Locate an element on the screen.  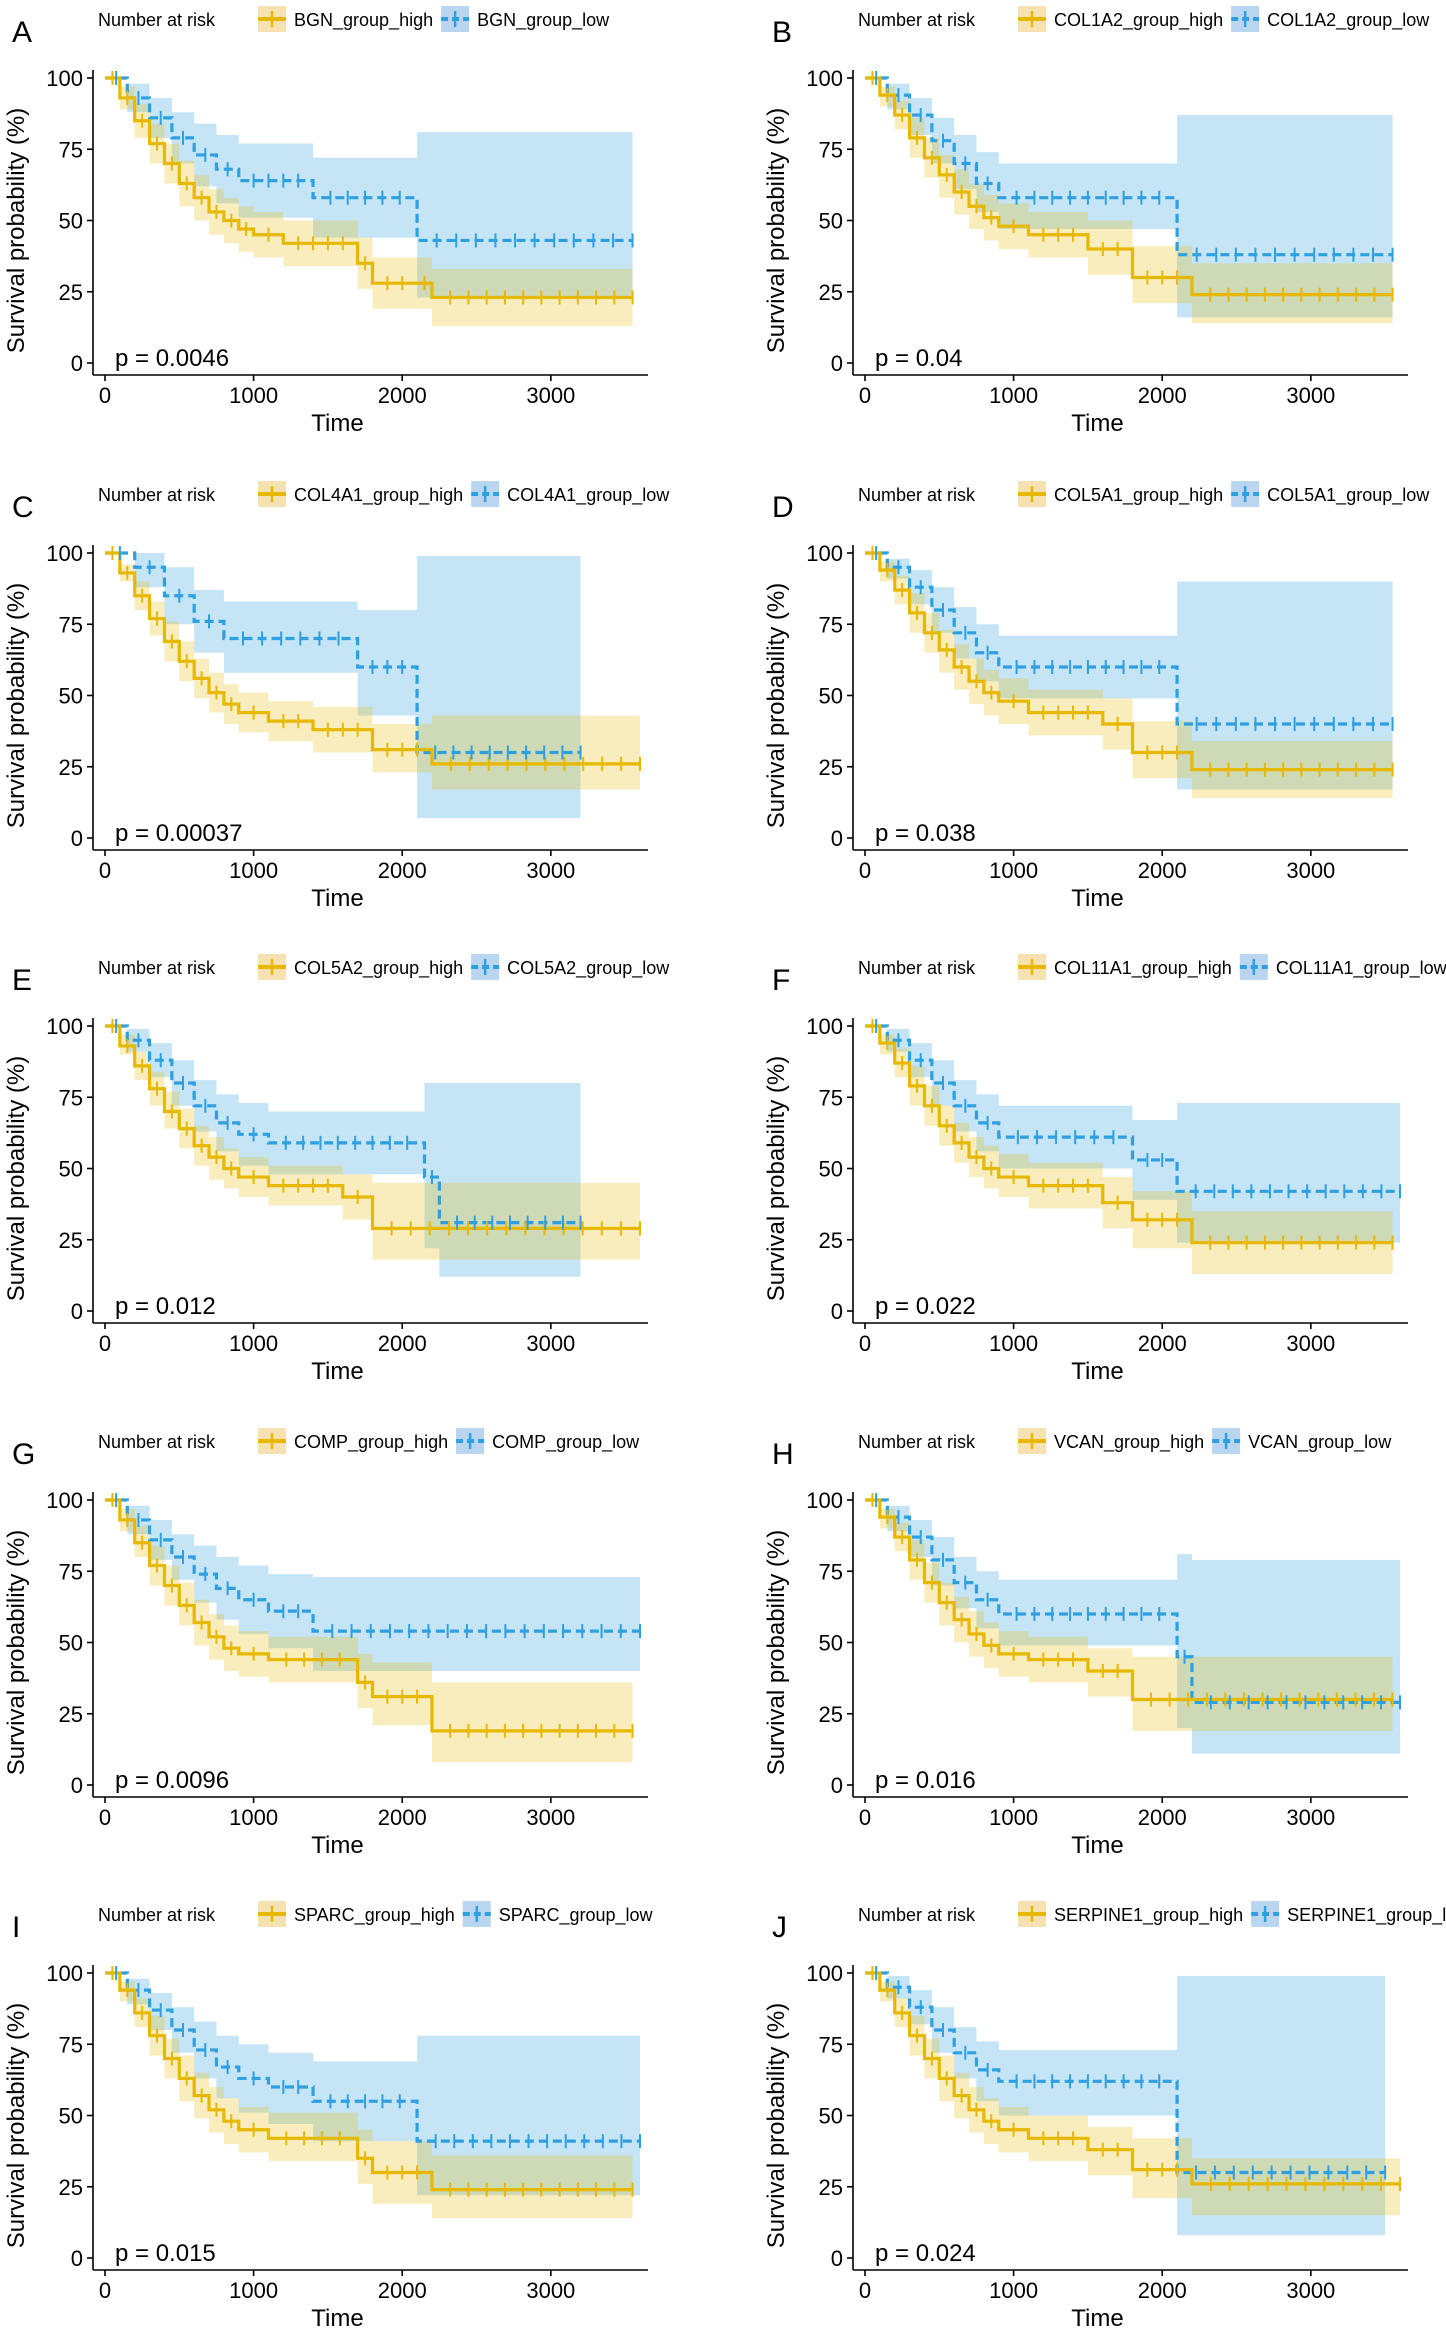
legend-high-label: SPARC_group_high is located at coordinates (374, 1915).